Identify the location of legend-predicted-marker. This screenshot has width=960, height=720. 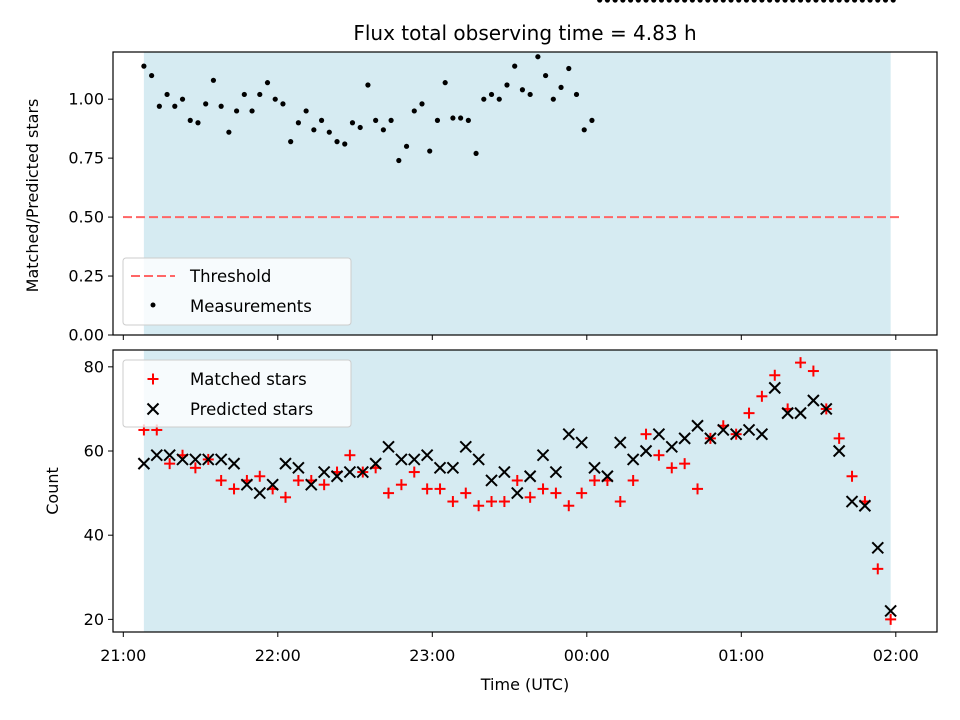
(153, 409).